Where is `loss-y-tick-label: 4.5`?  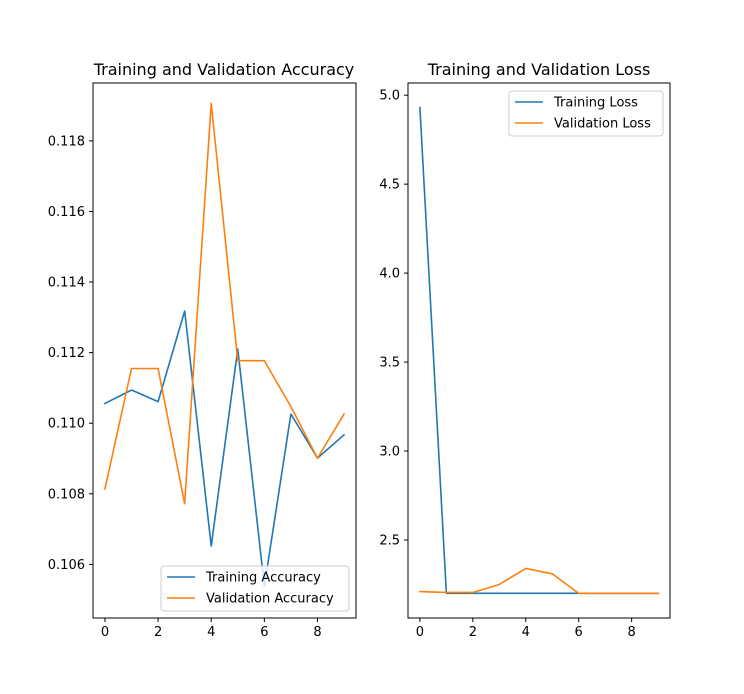 loss-y-tick-label: 4.5 is located at coordinates (389, 185).